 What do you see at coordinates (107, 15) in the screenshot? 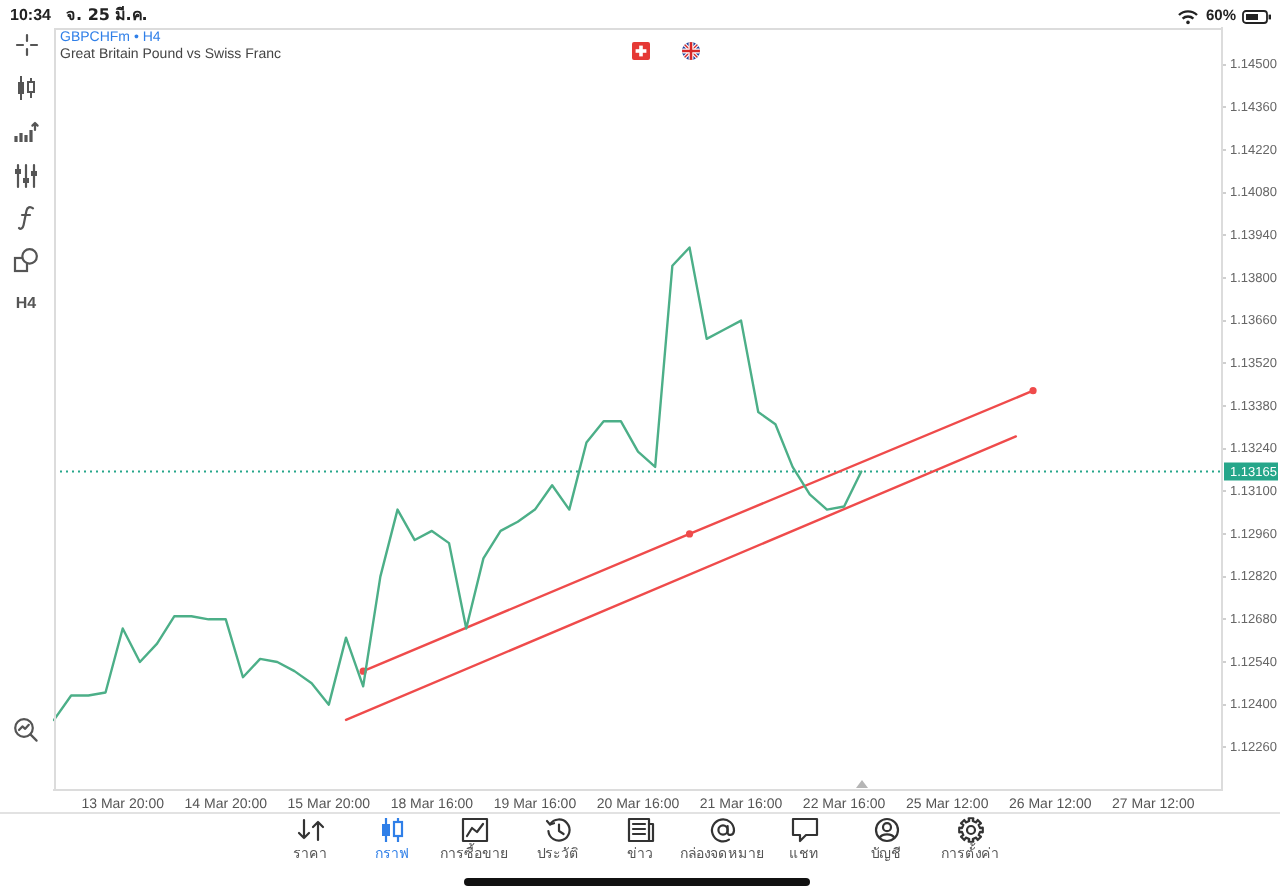
I see `text: จ. 25 มี.ค.` at bounding box center [107, 15].